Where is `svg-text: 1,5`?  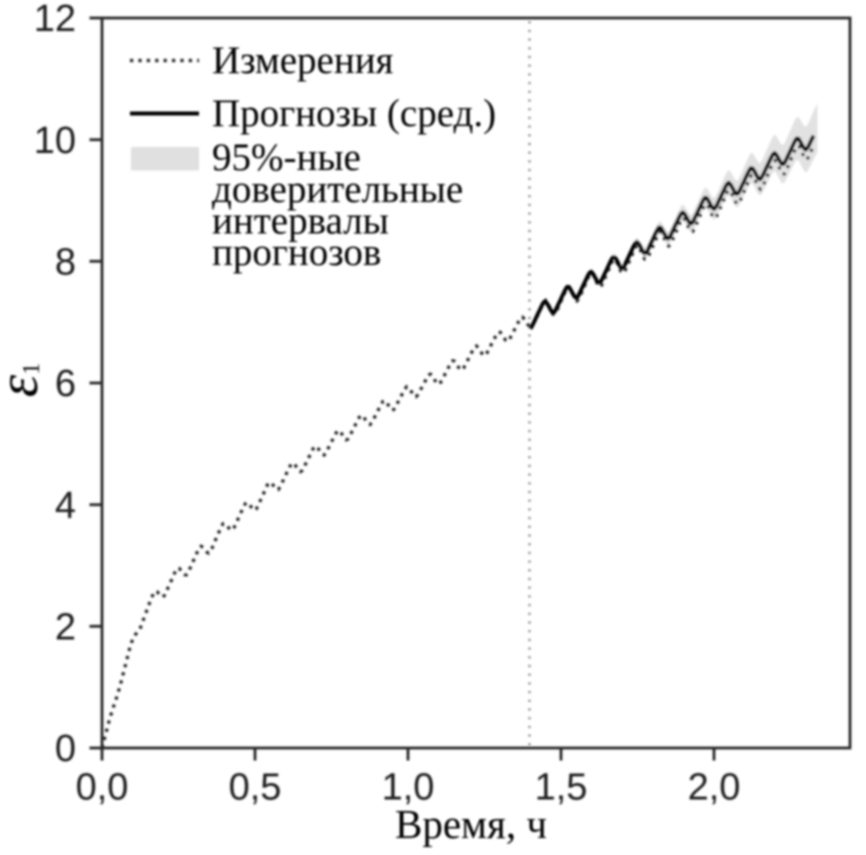
svg-text: 1,5 is located at coordinates (561, 788).